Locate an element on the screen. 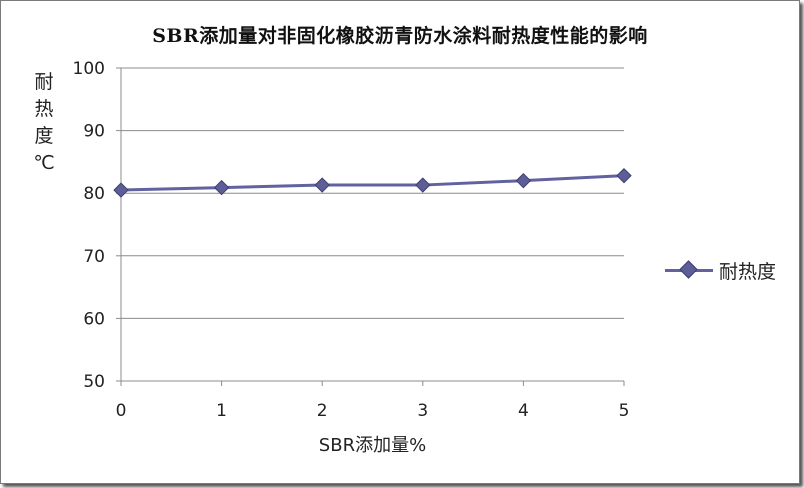 This screenshot has width=804, height=488. y-tick-label: 100 is located at coordinates (89, 69).